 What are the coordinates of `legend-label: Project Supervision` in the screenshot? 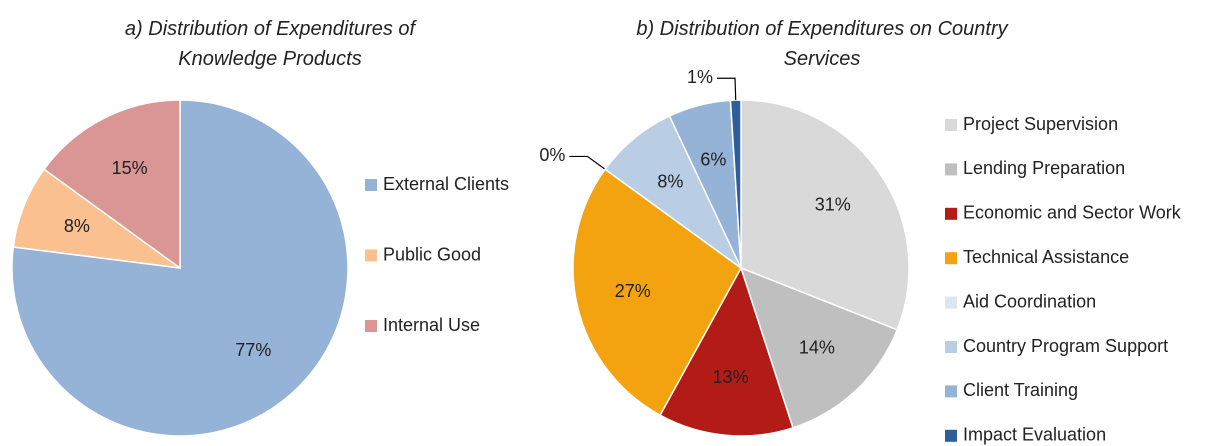 It's located at (1040, 124).